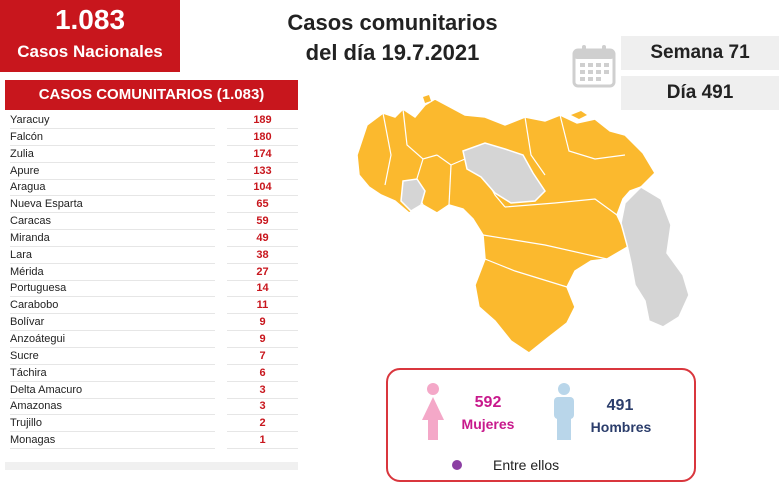  I want to click on state-cases: 180, so click(262, 138).